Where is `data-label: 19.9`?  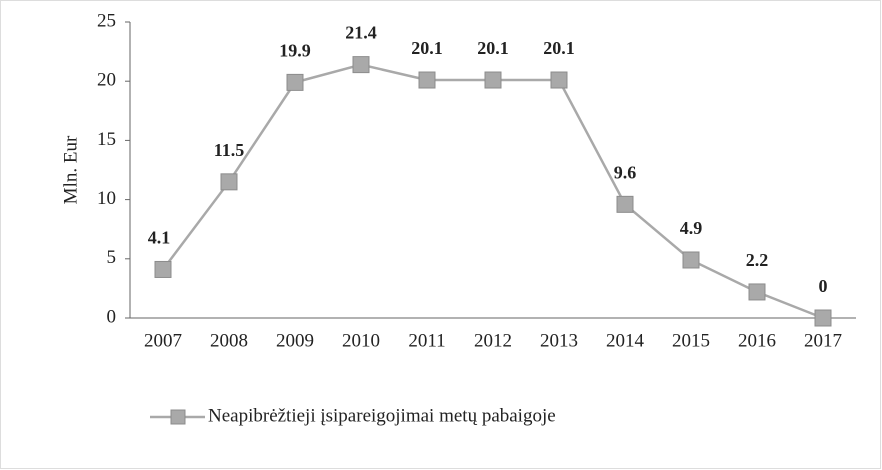
data-label: 19.9 is located at coordinates (295, 51).